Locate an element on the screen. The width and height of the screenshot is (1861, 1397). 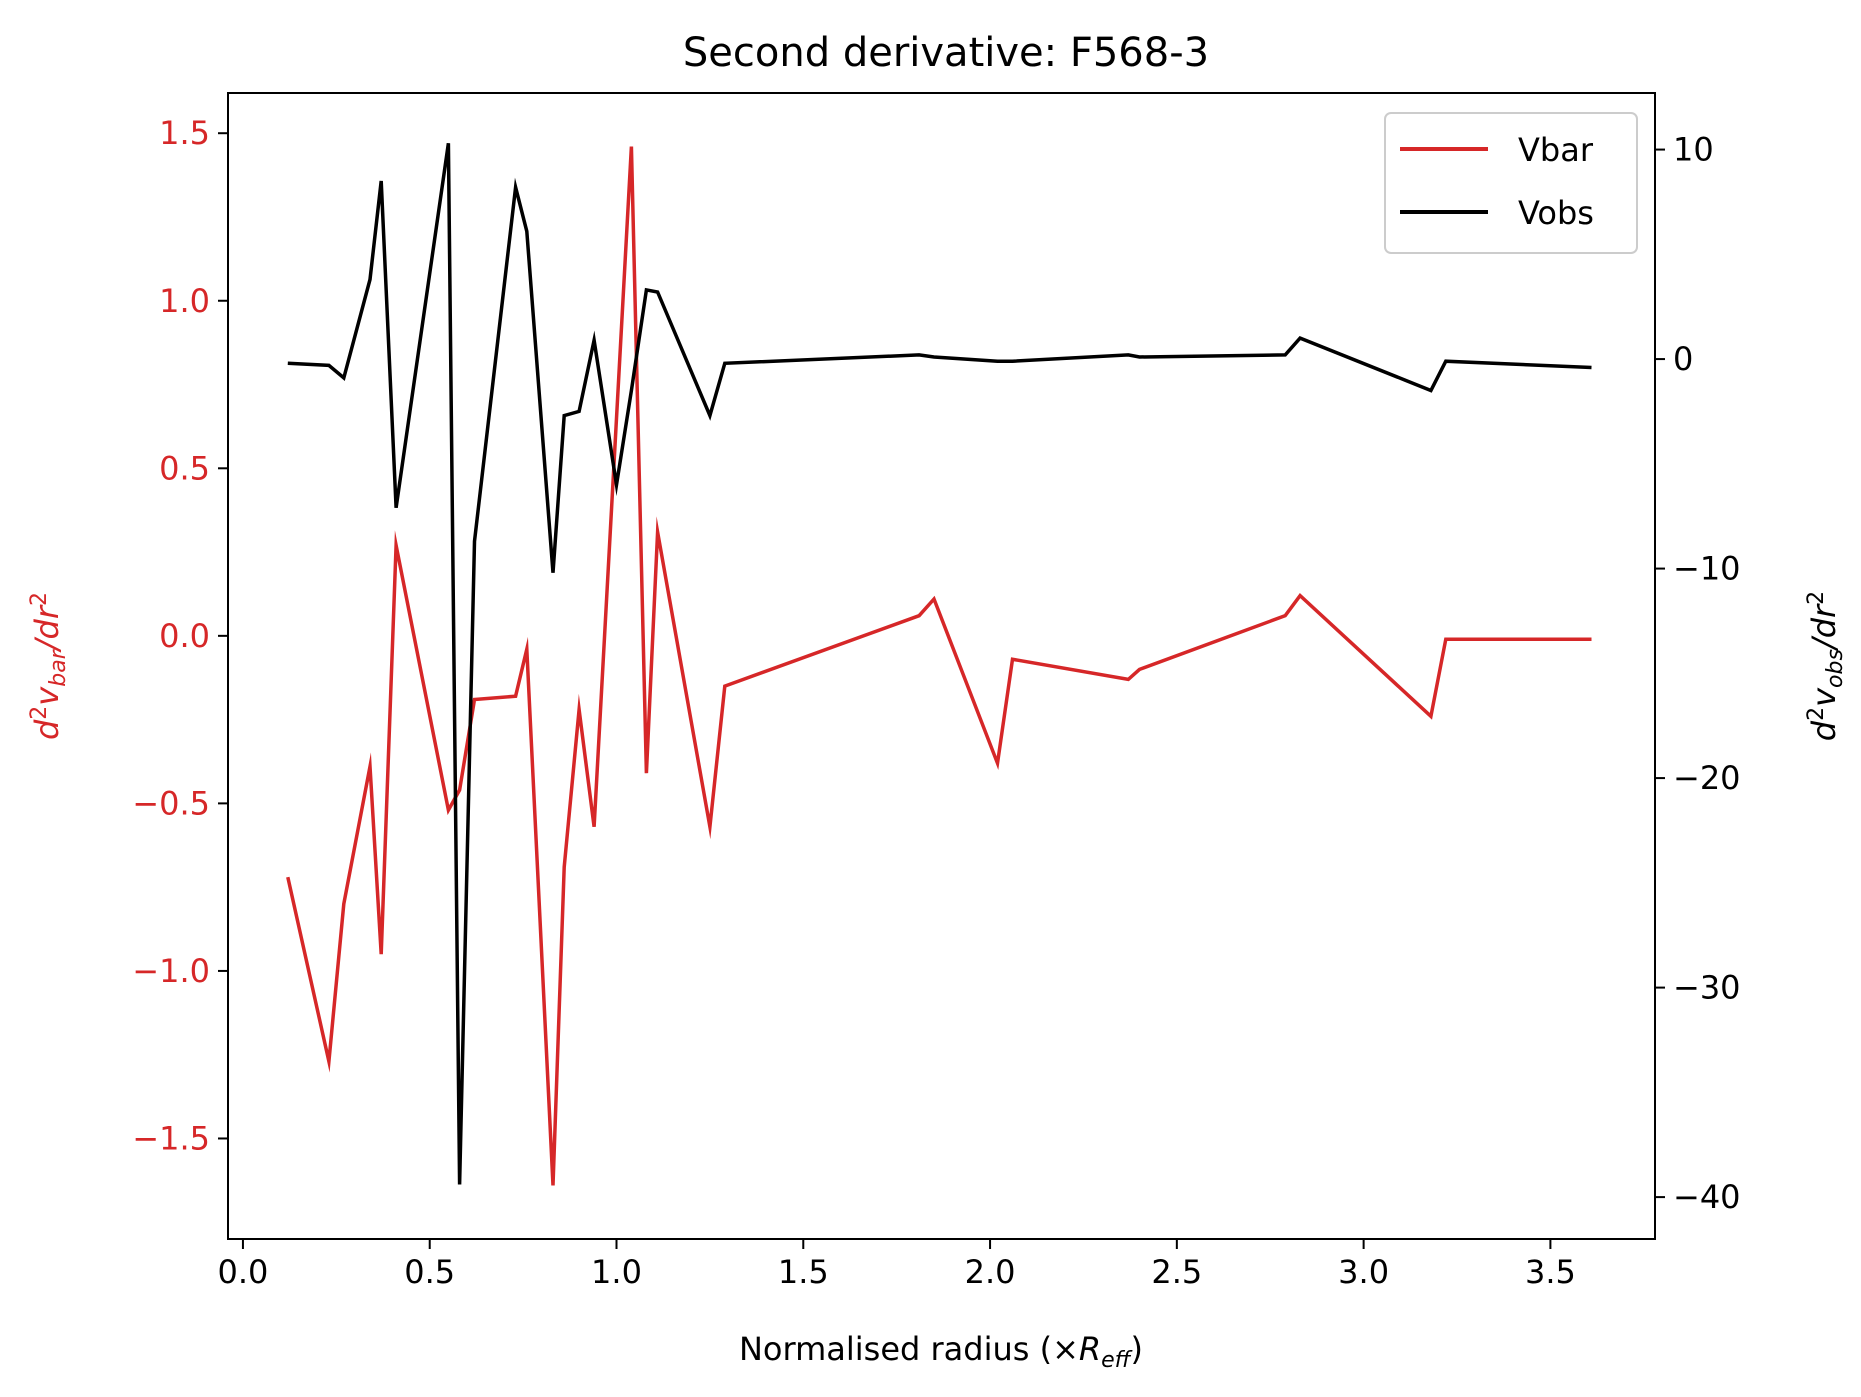
x-tick-label: 3.0 is located at coordinates (1363, 1272).